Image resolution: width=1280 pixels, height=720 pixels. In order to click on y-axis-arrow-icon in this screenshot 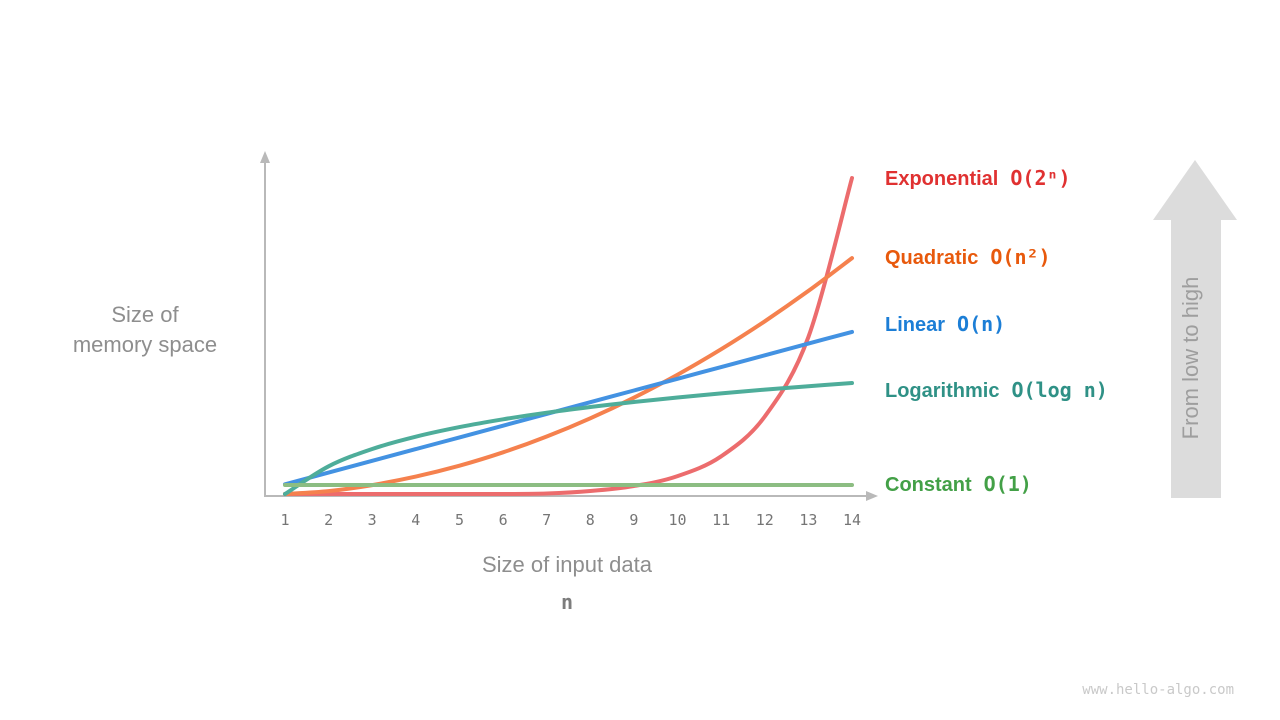, I will do `click(265, 157)`.